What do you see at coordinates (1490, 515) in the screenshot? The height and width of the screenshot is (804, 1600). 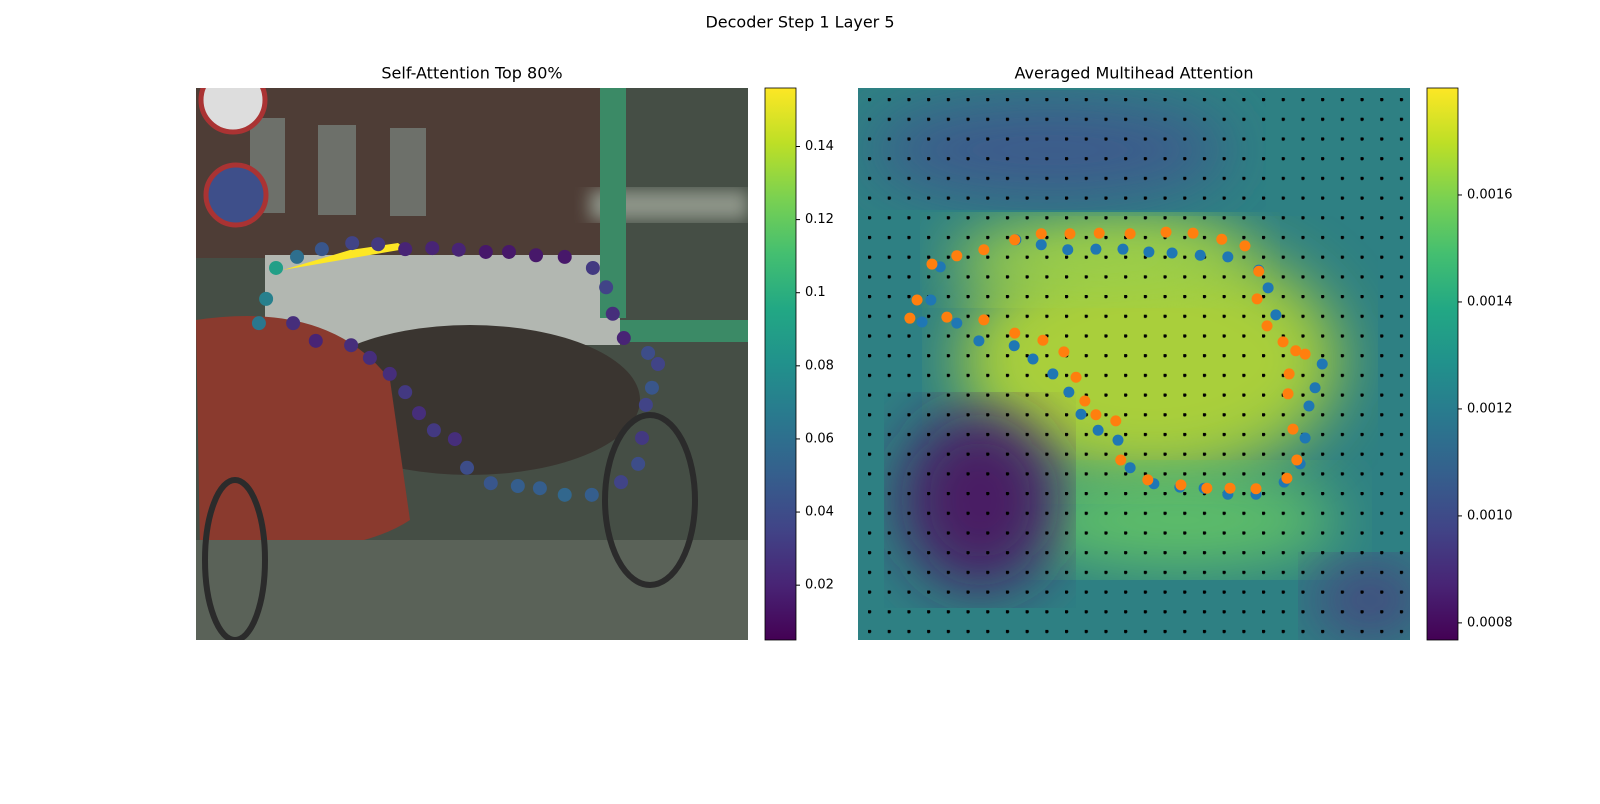 I see `colorbar-tick-label: 0.0010` at bounding box center [1490, 515].